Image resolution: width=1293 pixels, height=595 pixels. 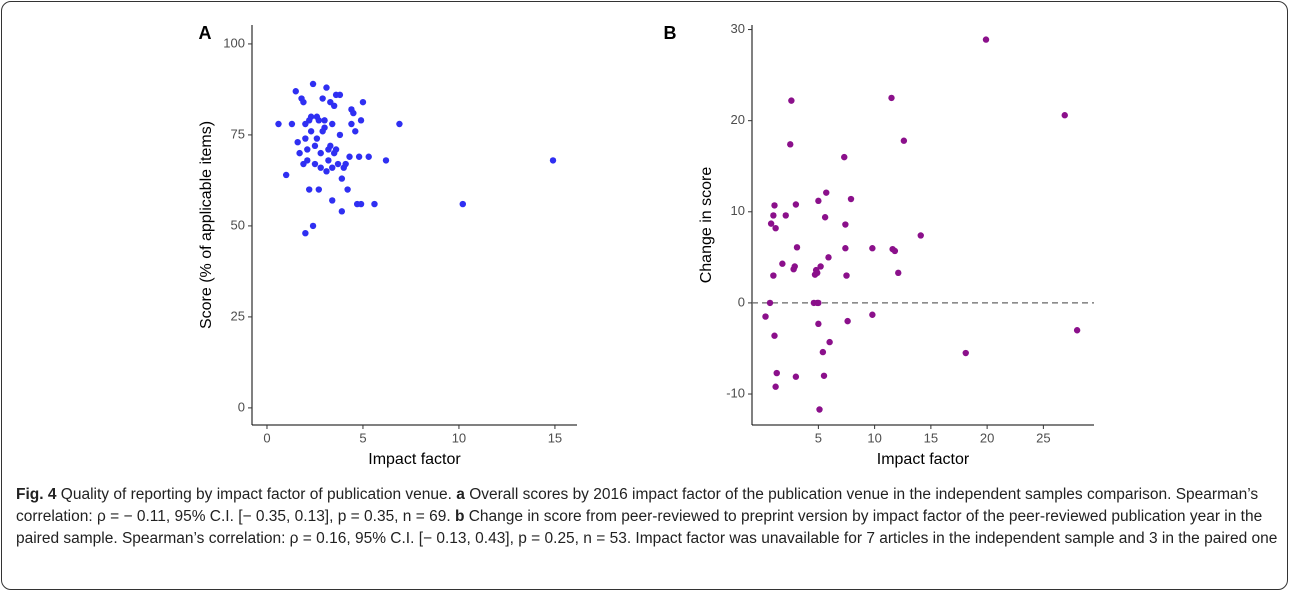 What do you see at coordinates (555, 437) in the screenshot?
I see `x-tick-label: 15` at bounding box center [555, 437].